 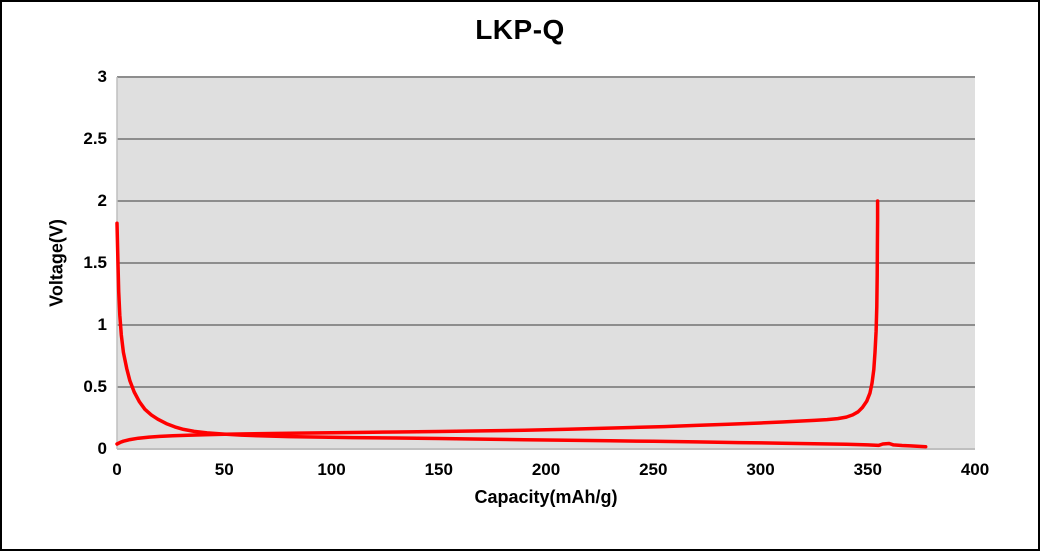 I want to click on x-tick-label: 400, so click(x=975, y=469).